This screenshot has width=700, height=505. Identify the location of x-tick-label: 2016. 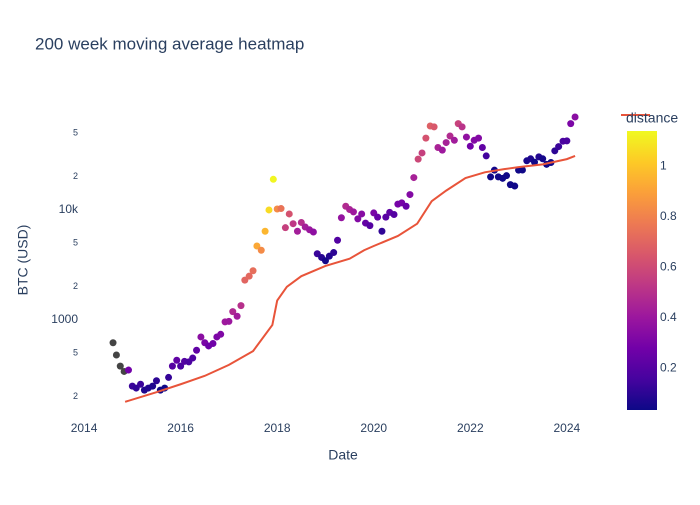
(180, 428).